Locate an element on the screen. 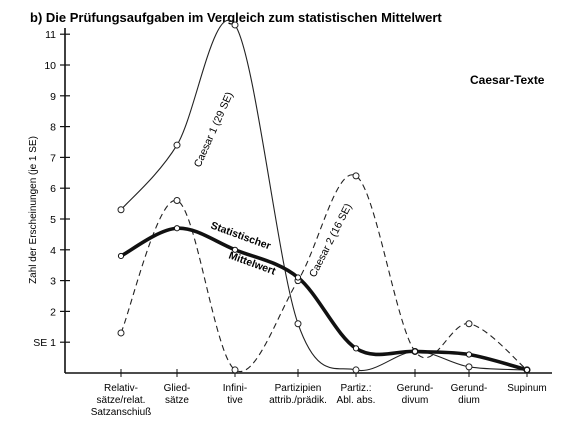 The width and height of the screenshot is (567, 447). y-tick-label: 3 is located at coordinates (53, 282).